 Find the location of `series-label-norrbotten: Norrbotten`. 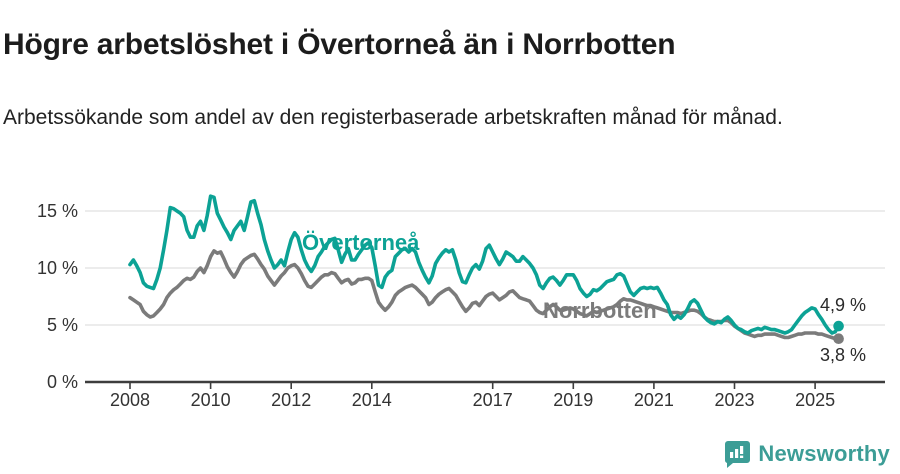

series-label-norrbotten: Norrbotten is located at coordinates (600, 310).